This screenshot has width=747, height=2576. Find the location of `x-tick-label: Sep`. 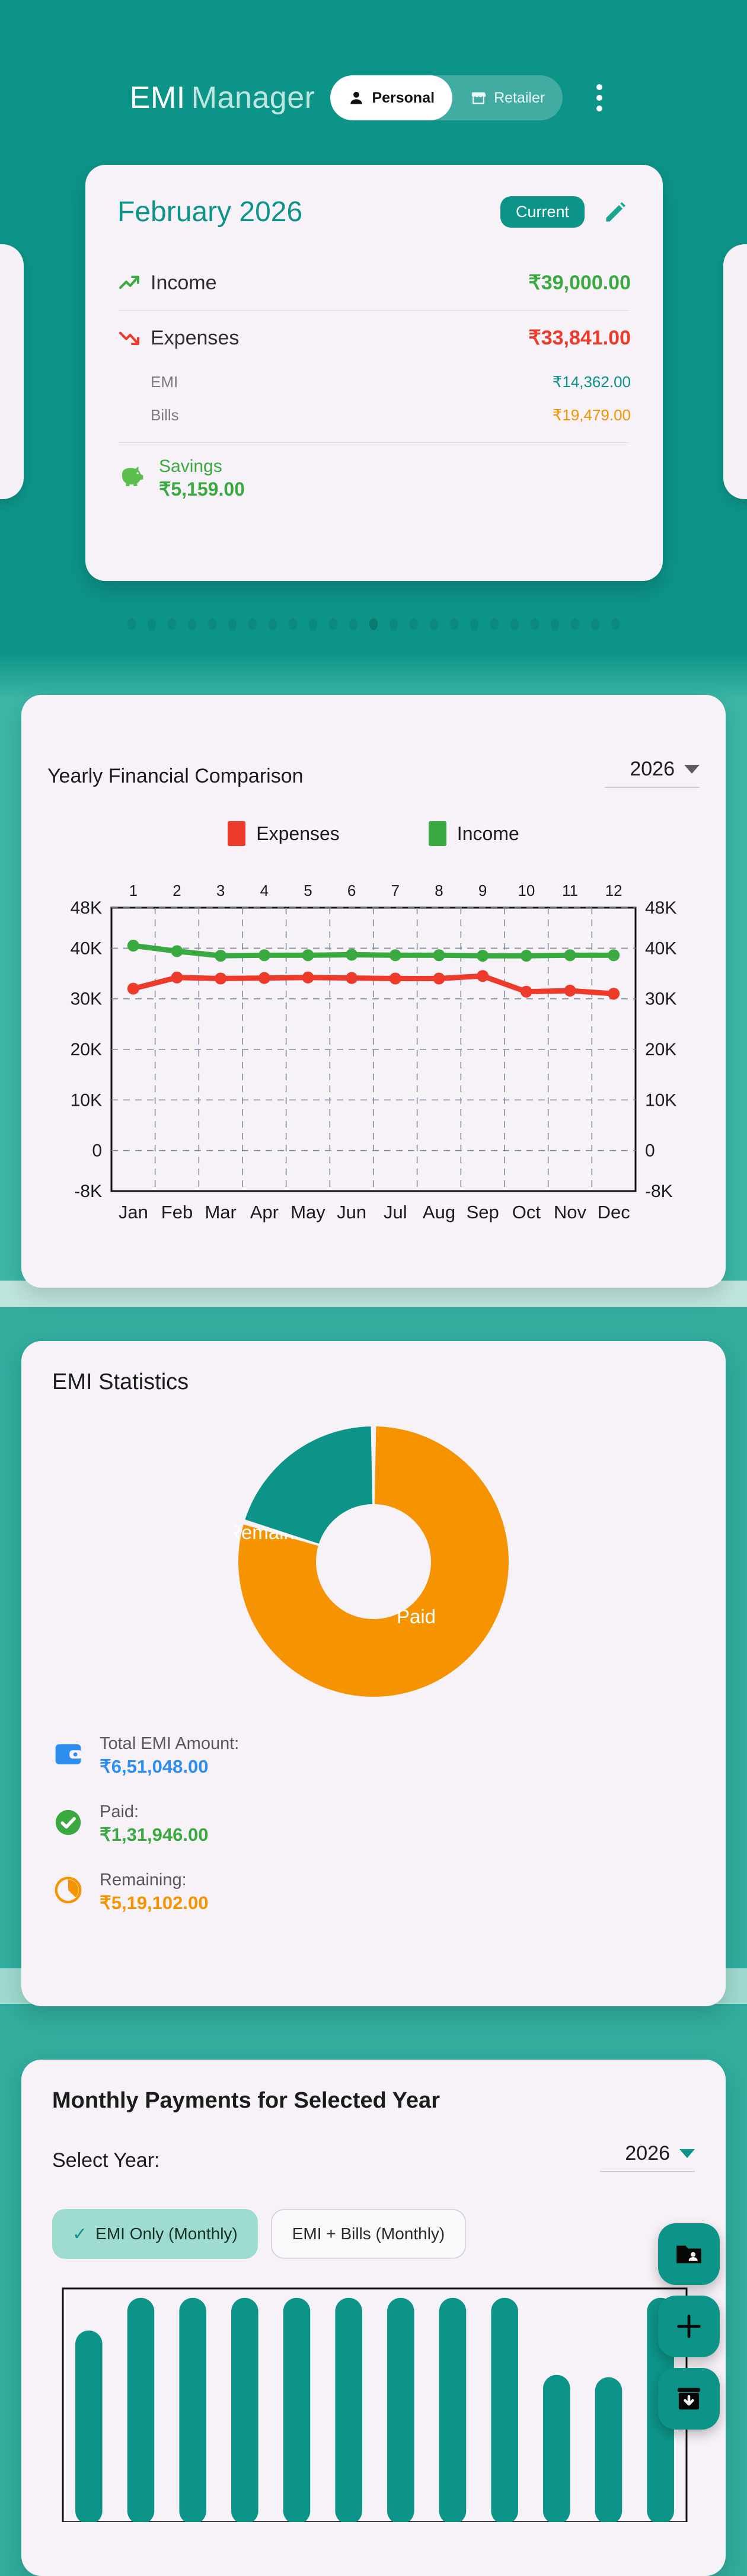

x-tick-label: Sep is located at coordinates (483, 1212).